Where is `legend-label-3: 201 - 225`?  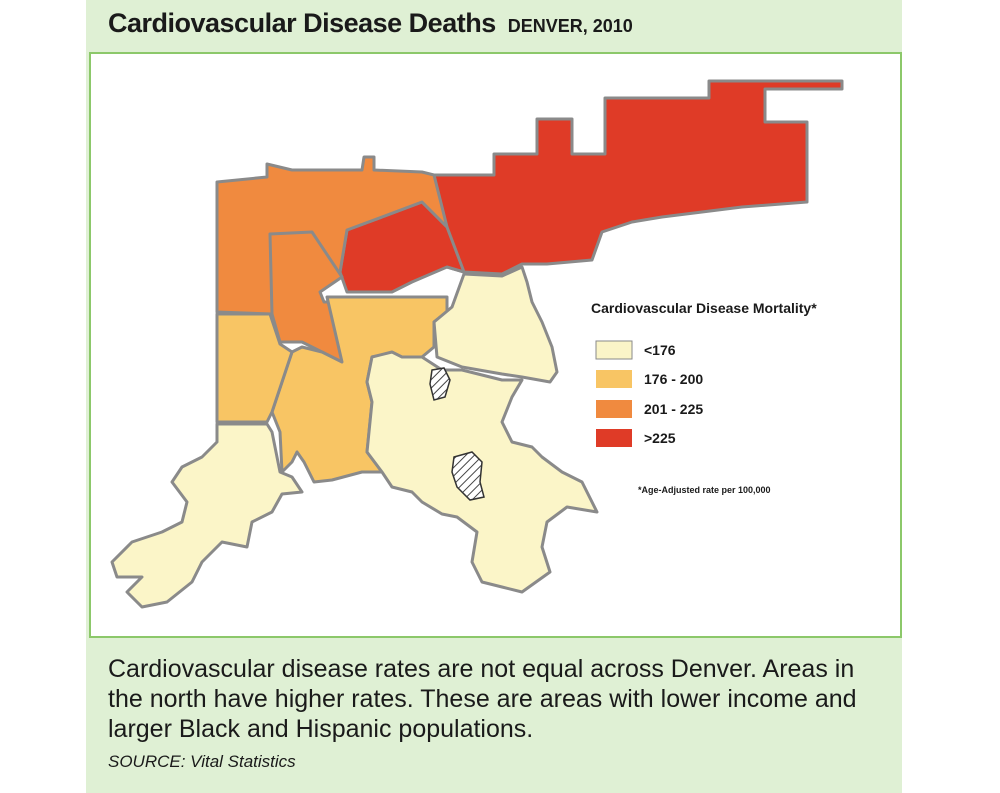
legend-label-3: 201 - 225 is located at coordinates (673, 409).